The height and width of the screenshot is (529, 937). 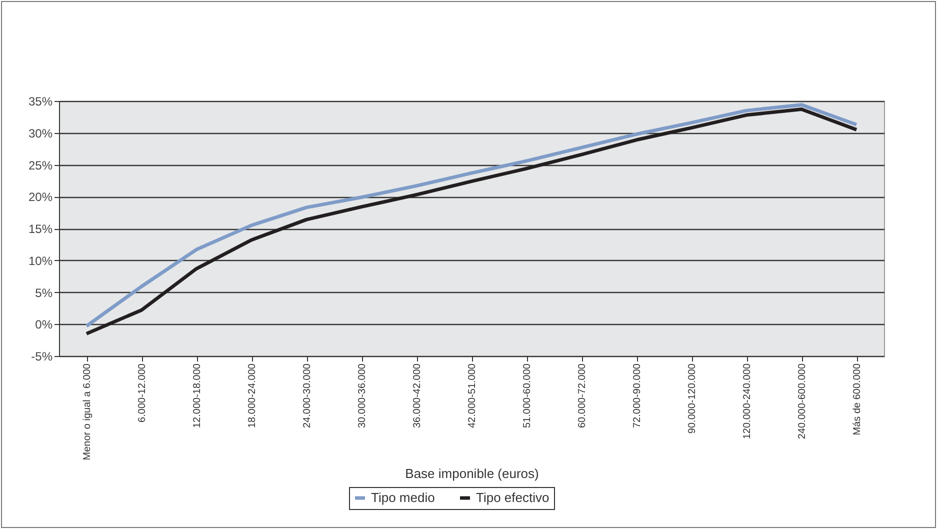 I want to click on y-tick-label: 30%, so click(x=40, y=133).